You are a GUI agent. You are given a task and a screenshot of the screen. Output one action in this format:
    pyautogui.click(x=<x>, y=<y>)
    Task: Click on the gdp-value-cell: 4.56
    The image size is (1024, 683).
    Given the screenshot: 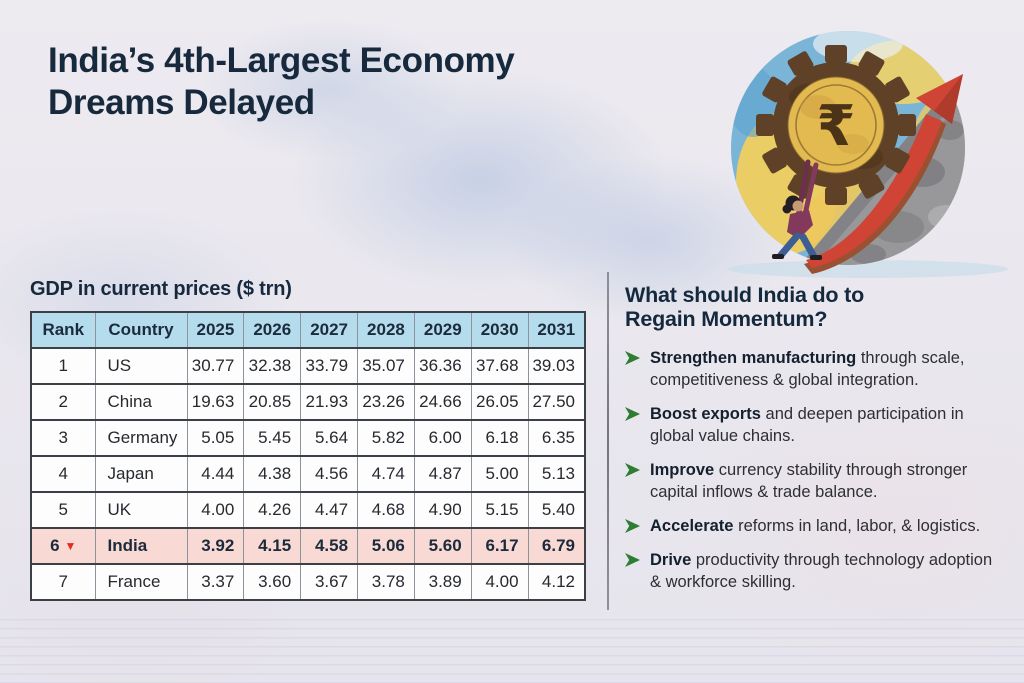 What is the action you would take?
    pyautogui.click(x=329, y=474)
    